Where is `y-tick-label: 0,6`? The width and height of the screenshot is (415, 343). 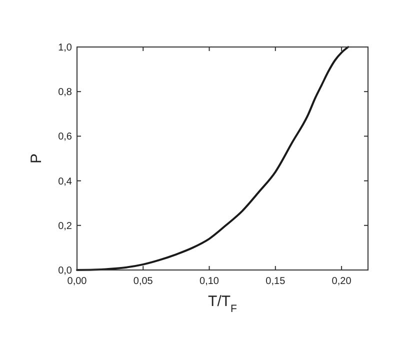 y-tick-label: 0,6 is located at coordinates (65, 137).